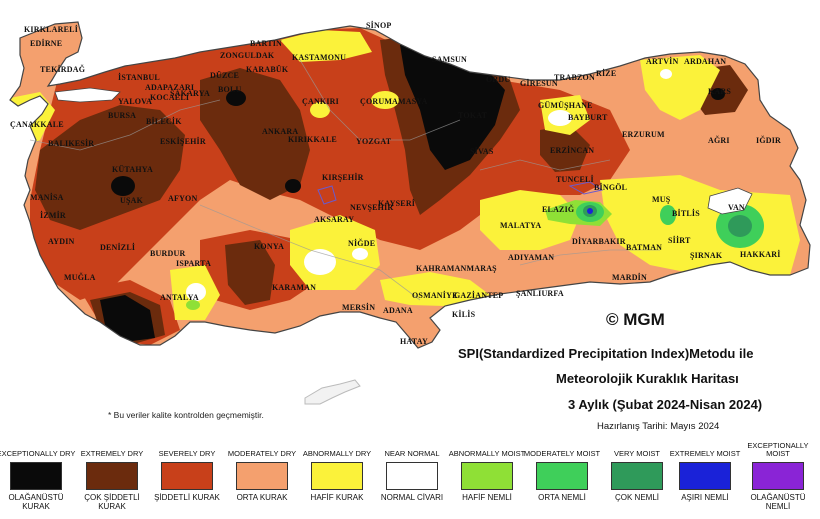 The width and height of the screenshot is (820, 519). What do you see at coordinates (686, 213) in the screenshot?
I see `city-label: BİTLİS` at bounding box center [686, 213].